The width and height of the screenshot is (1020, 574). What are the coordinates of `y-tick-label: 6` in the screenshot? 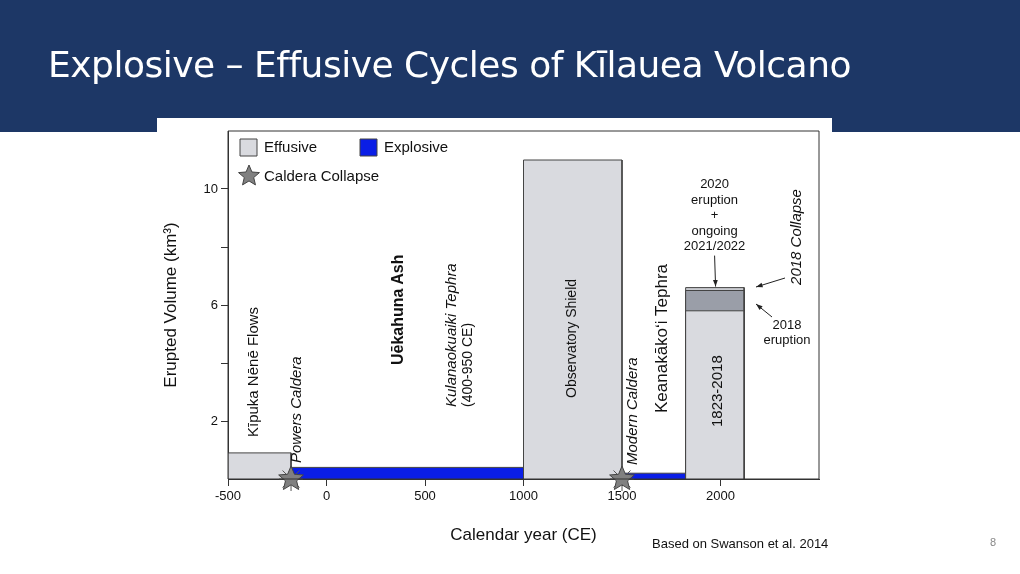 It's located at (214, 304).